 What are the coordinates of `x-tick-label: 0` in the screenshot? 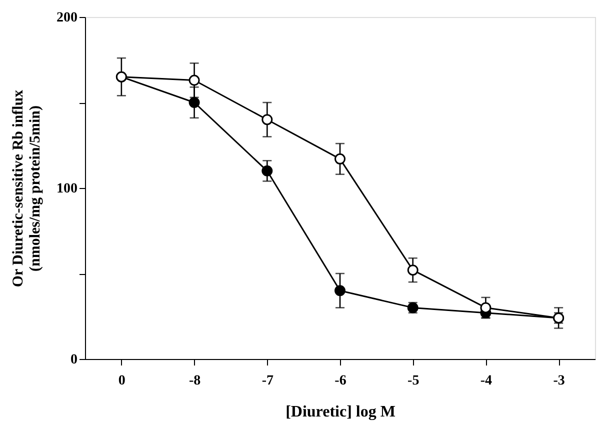 It's located at (122, 381).